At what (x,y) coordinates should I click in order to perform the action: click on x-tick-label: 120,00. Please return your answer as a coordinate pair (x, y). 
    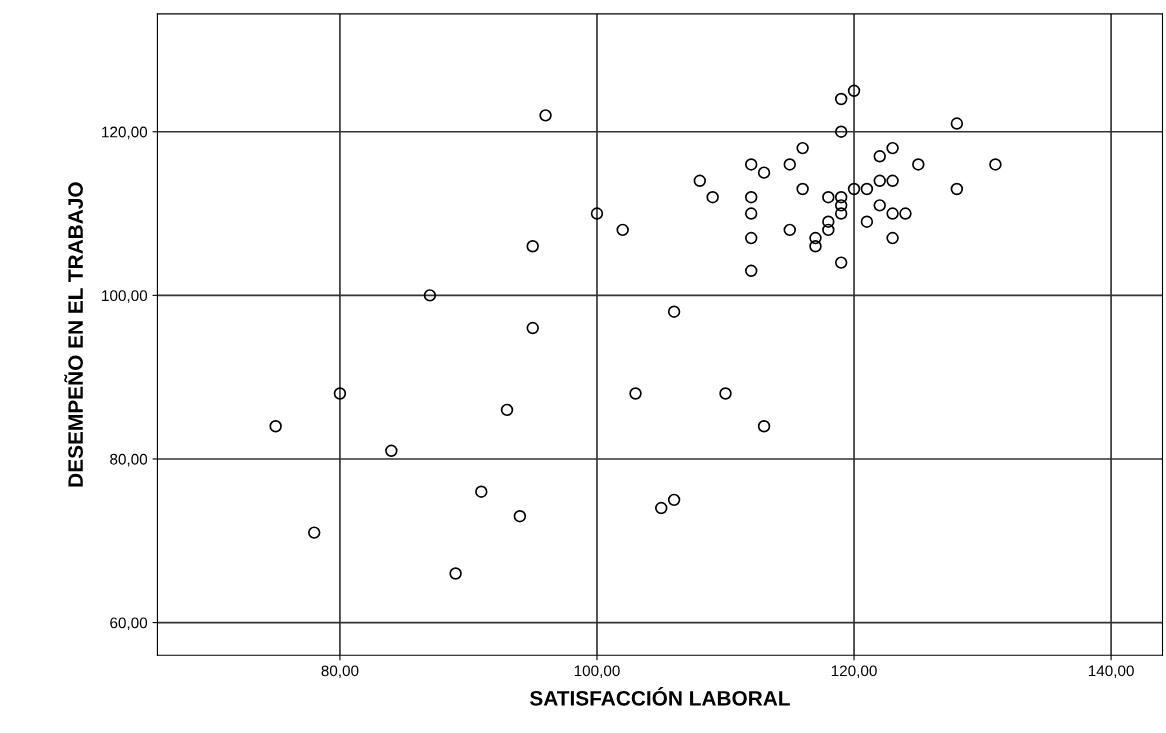
    Looking at the image, I should click on (854, 672).